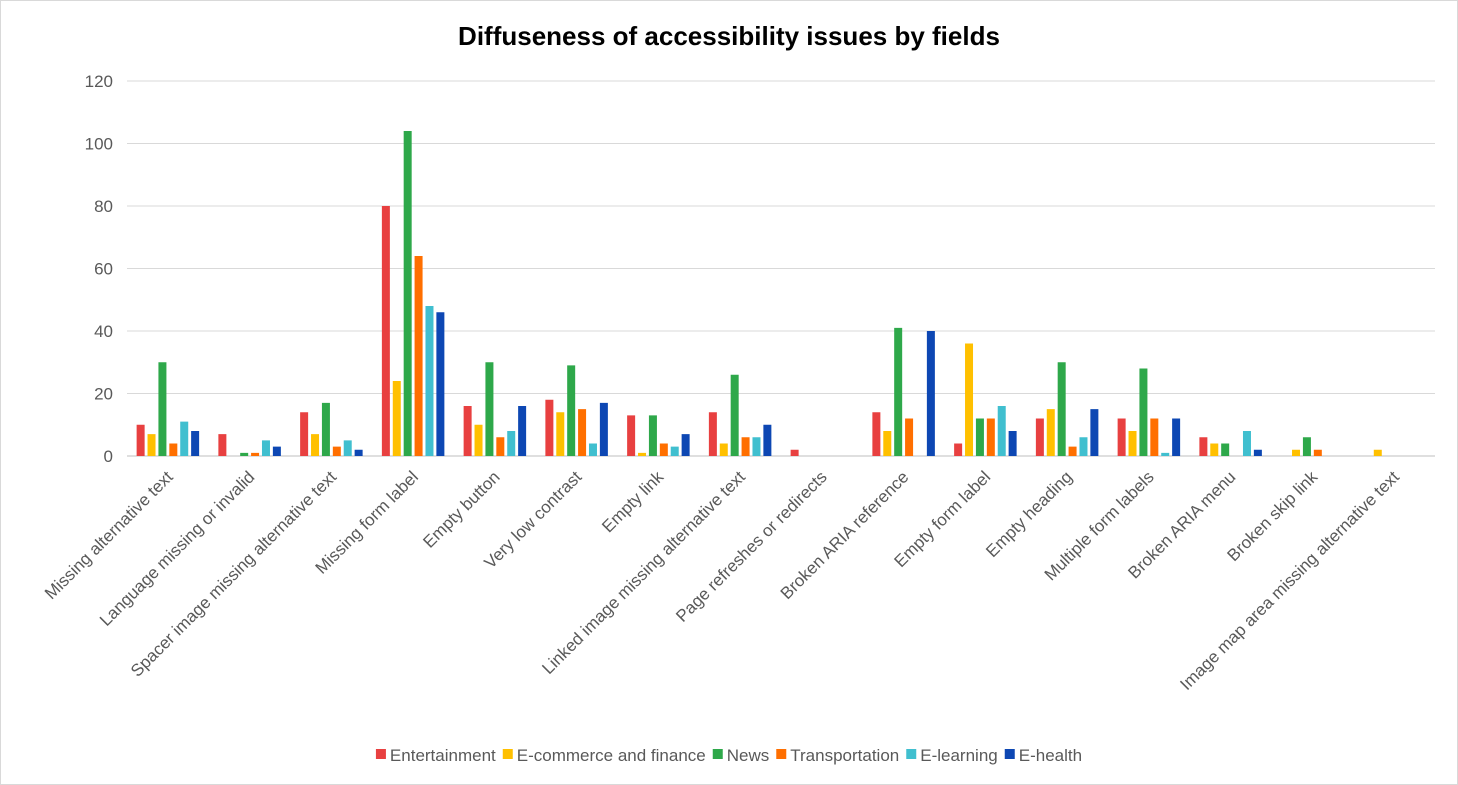 The height and width of the screenshot is (785, 1458). Describe the element at coordinates (108, 456) in the screenshot. I see `y-tick-label: 0` at that location.